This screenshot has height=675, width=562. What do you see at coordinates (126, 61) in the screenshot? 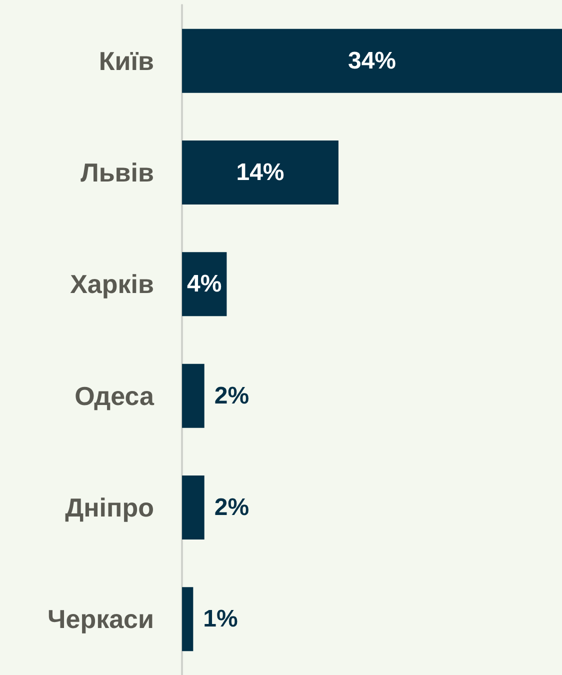
I see `y-tick-label: Київ` at bounding box center [126, 61].